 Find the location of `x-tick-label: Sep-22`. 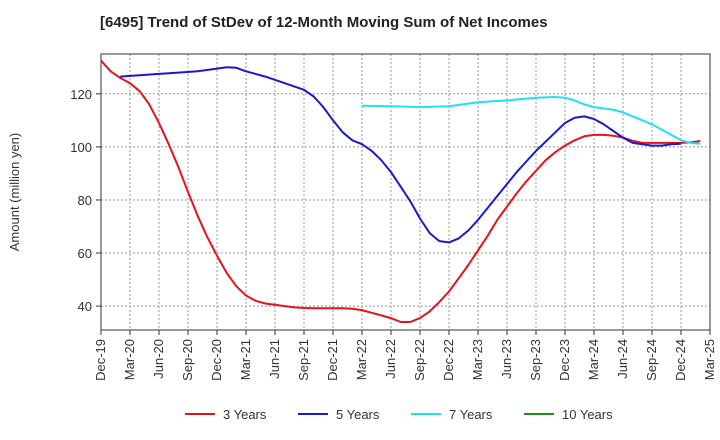

x-tick-label: Sep-22 is located at coordinates (419, 360).